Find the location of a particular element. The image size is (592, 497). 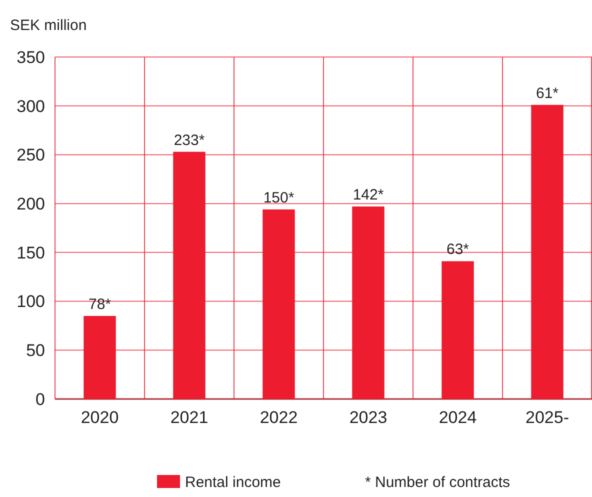

text: 150* is located at coordinates (278, 197).